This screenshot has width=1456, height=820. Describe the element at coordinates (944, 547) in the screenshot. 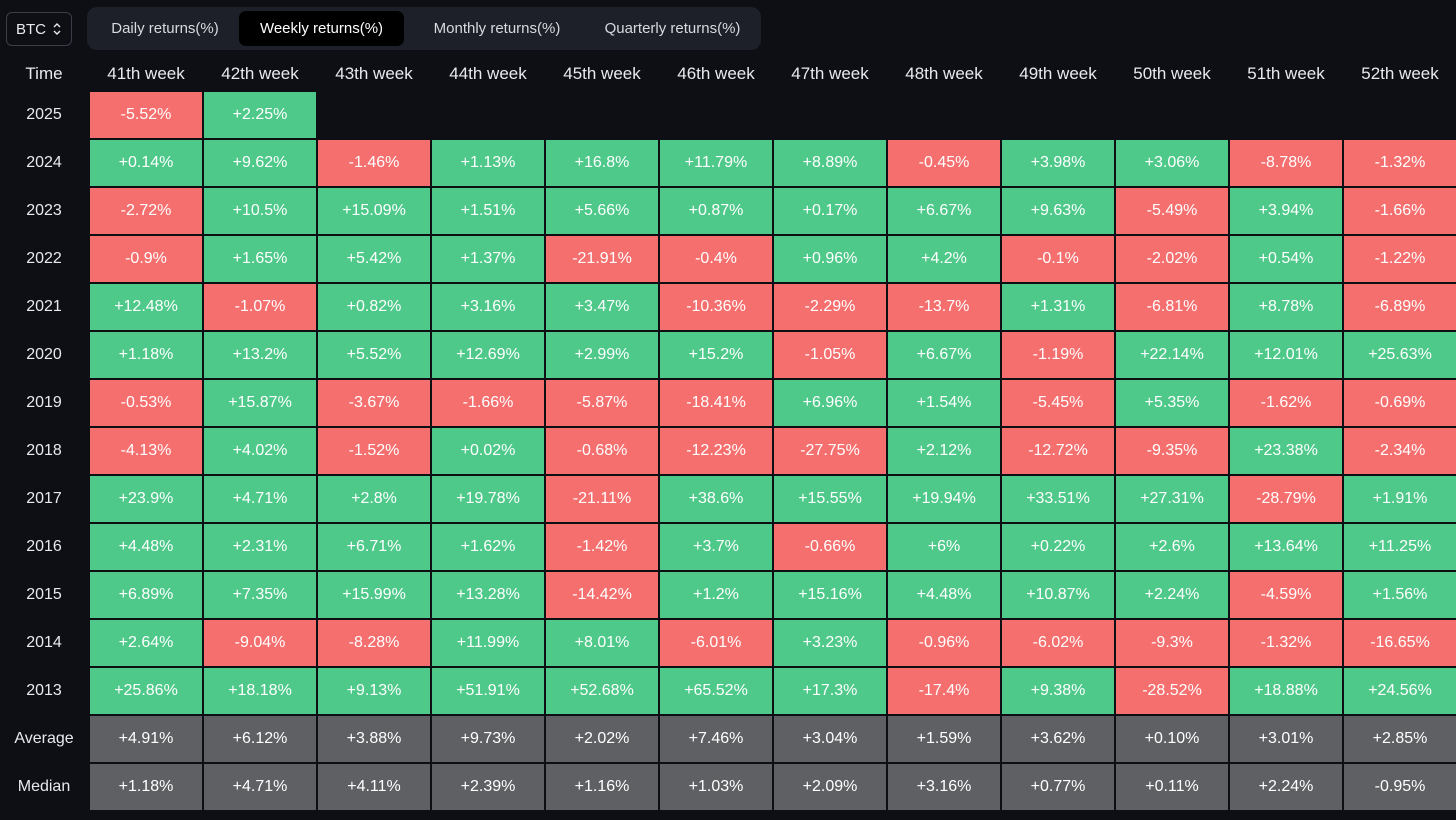

I see `return-cell: +6%` at that location.